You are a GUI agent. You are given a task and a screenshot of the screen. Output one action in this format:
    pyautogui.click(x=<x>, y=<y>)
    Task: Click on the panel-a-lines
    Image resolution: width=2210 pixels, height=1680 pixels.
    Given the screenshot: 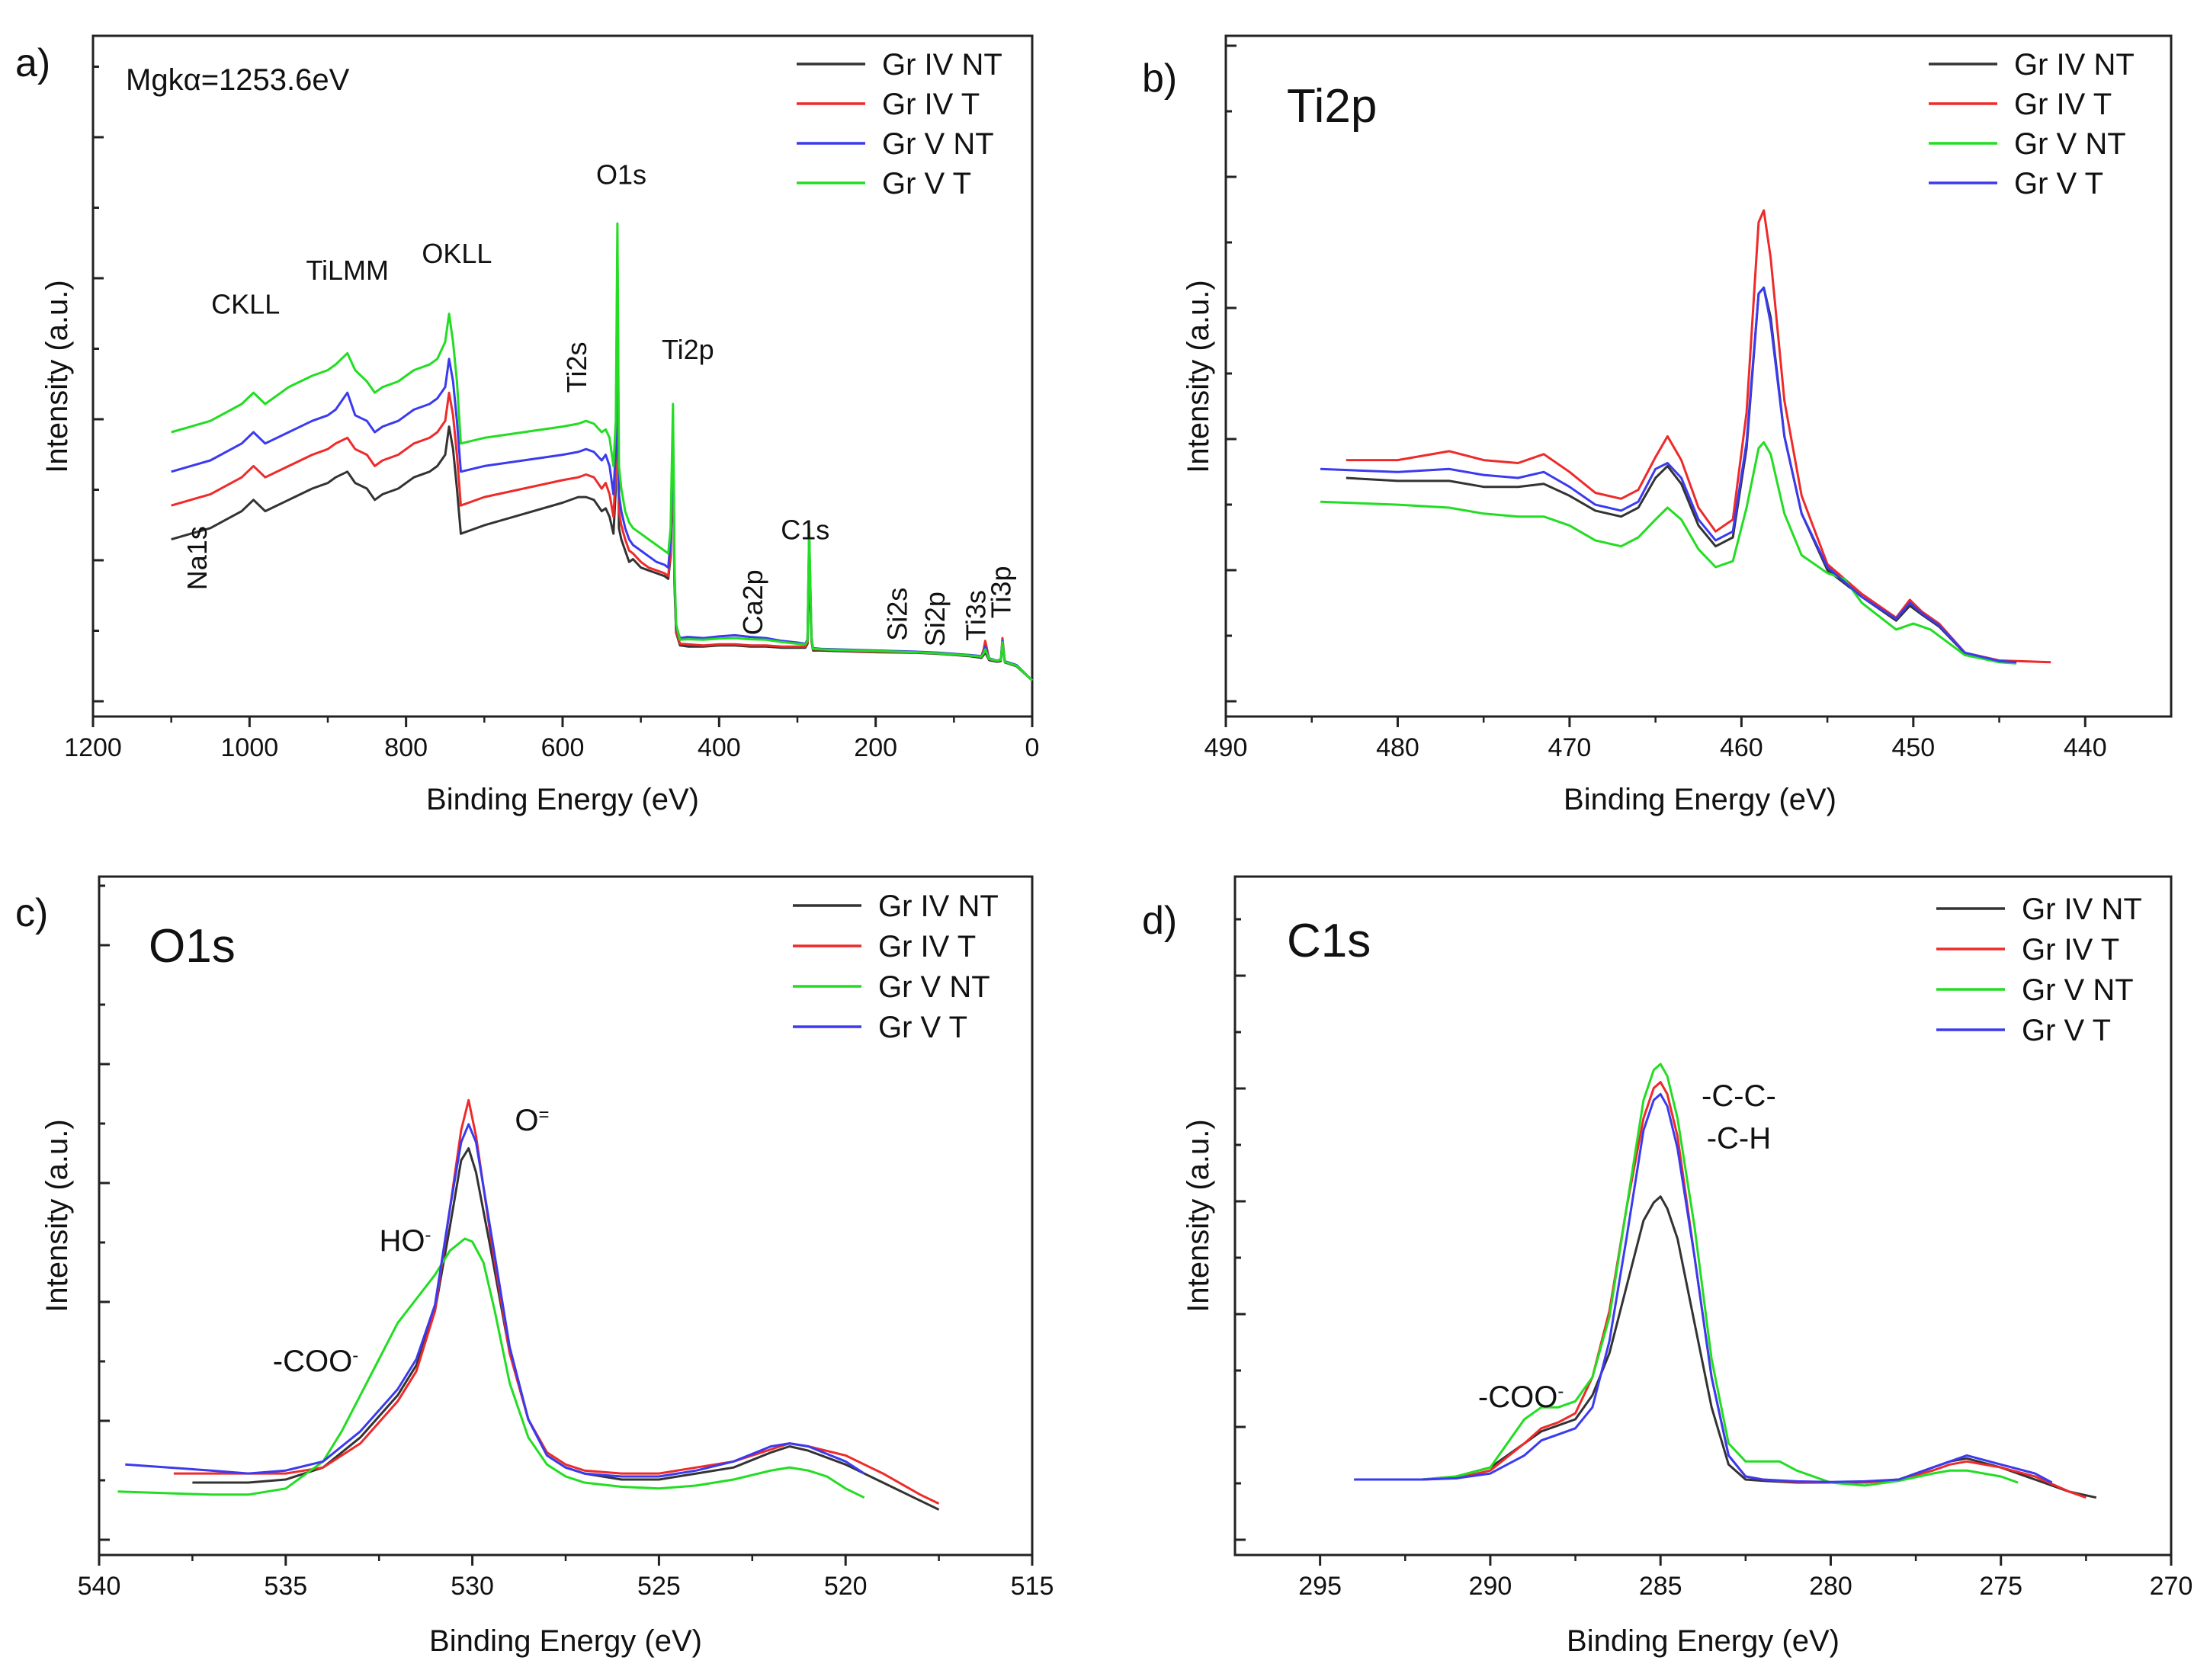 What is the action you would take?
    pyautogui.click(x=602, y=451)
    